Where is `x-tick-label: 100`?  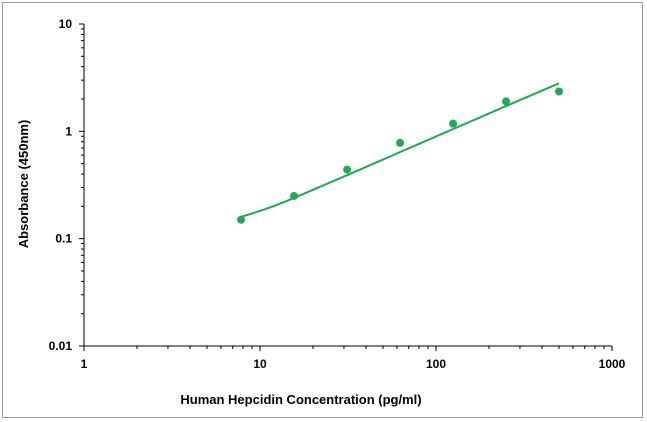
x-tick-label: 100 is located at coordinates (436, 364).